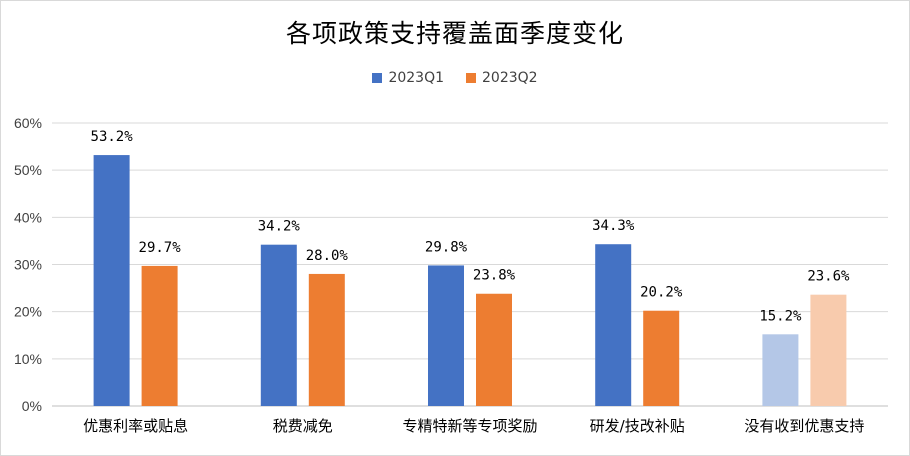  Describe the element at coordinates (303, 426) in the screenshot. I see `x-tick-label: 税费减免` at that location.